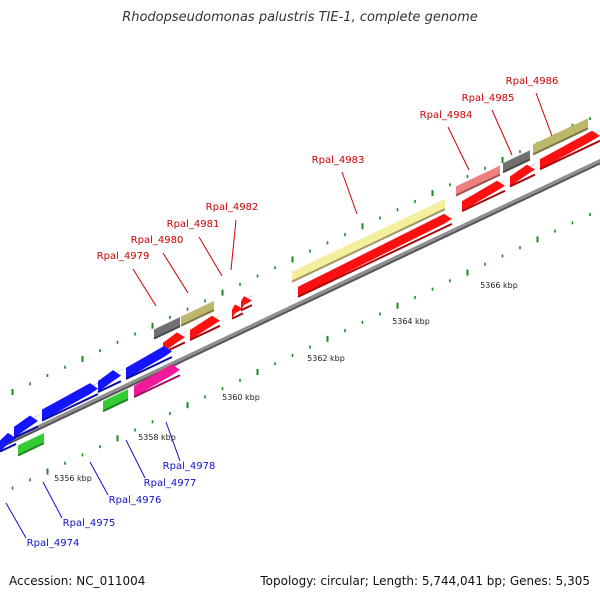 The width and height of the screenshot is (600, 600). What do you see at coordinates (562, 136) in the screenshot?
I see `gene-rpal-4986-block` at bounding box center [562, 136].